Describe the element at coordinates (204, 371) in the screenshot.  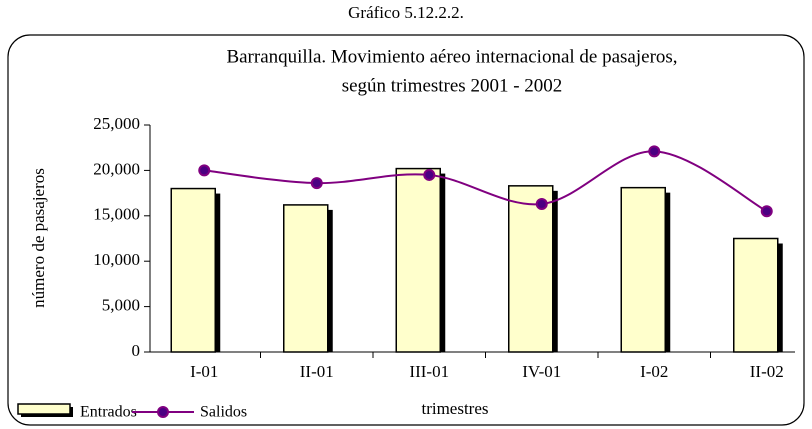
I see `x-tick-label: I-01` at that location.